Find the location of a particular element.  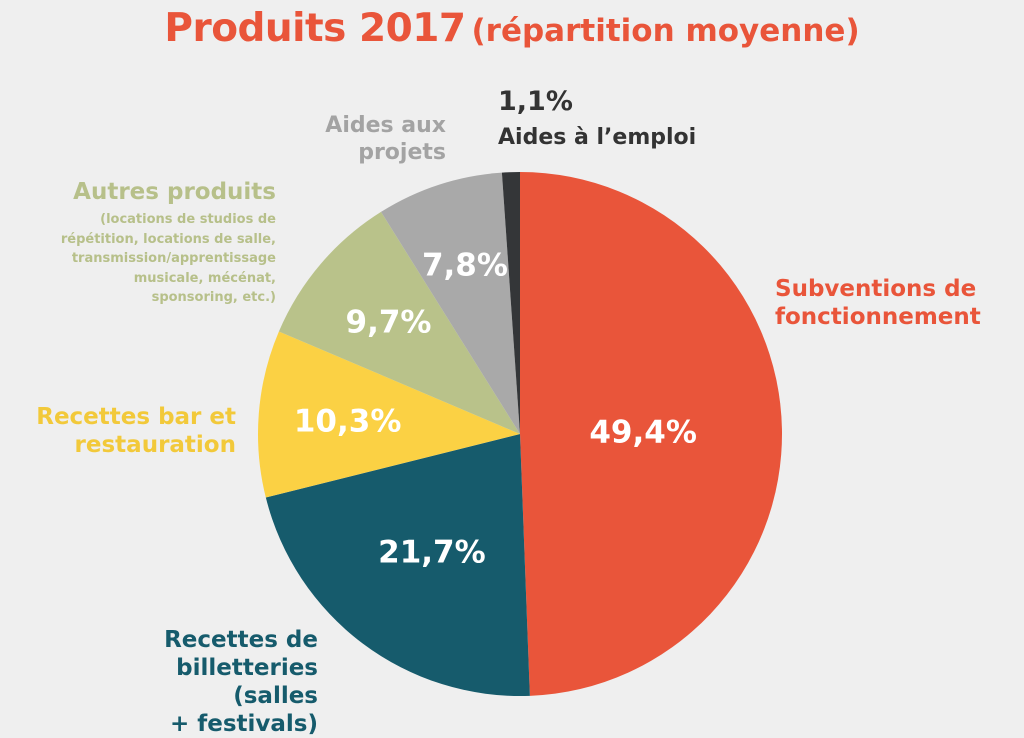

slice-value-label: 7,8% is located at coordinates (465, 266).